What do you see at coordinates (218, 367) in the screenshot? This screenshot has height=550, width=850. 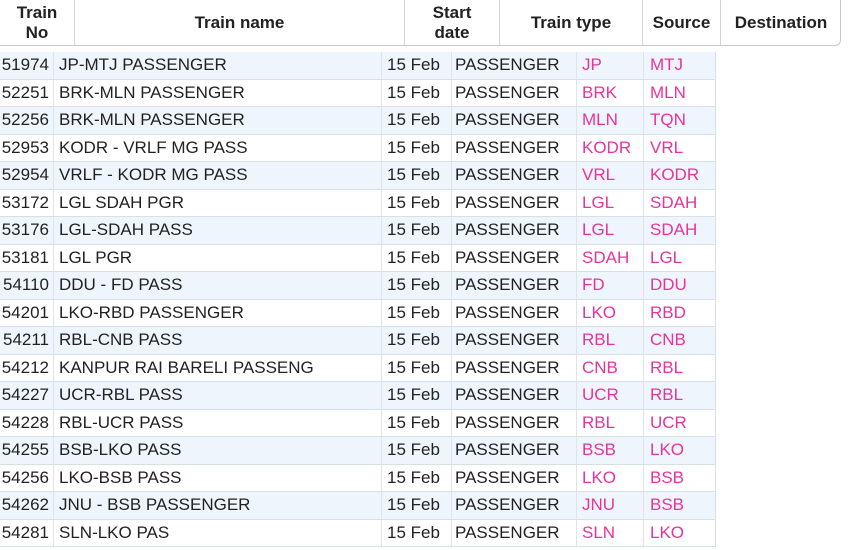 I see `train-name-cell: KANPUR RAI BARELI PASSENG` at bounding box center [218, 367].